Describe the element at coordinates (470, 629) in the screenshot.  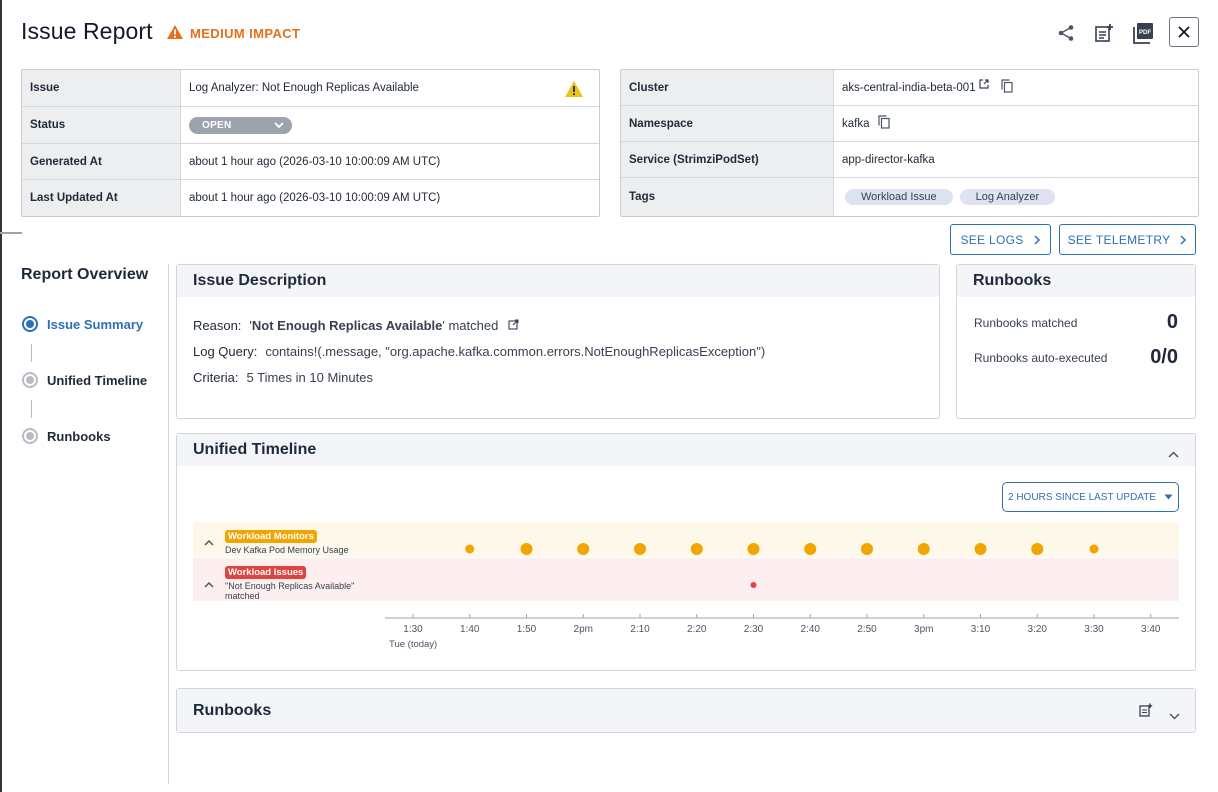
I see `tick-label: 1:40` at that location.